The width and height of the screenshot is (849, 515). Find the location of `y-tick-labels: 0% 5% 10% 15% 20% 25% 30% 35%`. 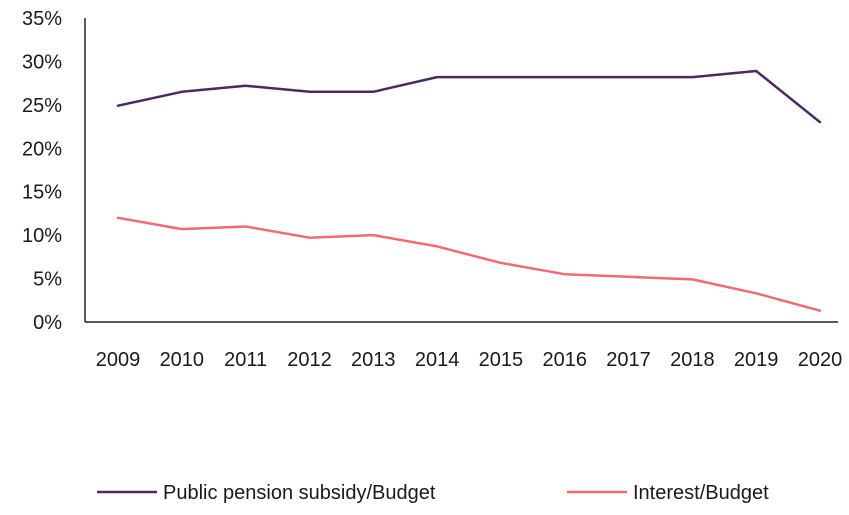

y-tick-labels: 0% 5% 10% 15% 20% 25% 30% 35% is located at coordinates (42, 171).